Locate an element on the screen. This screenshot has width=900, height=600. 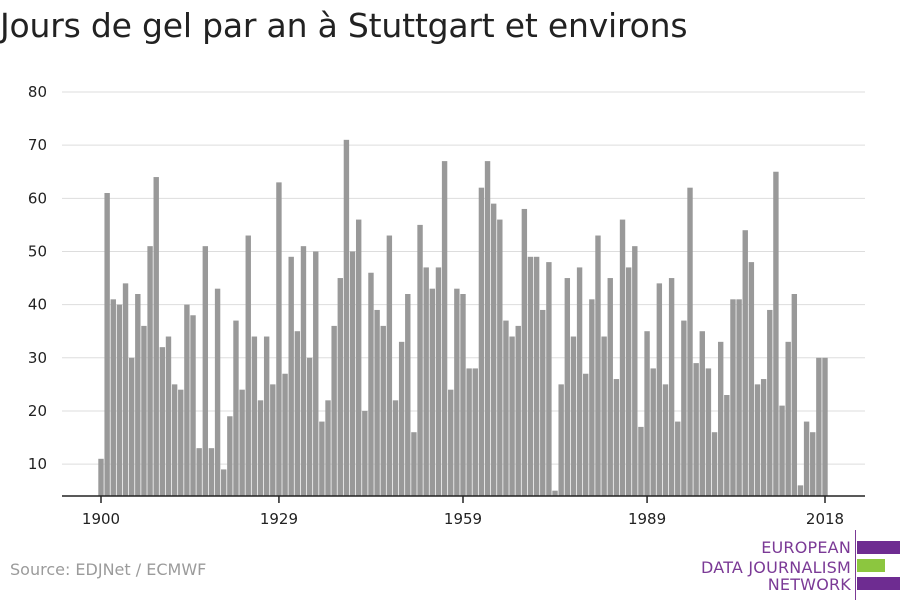
bar-1947 is located at coordinates (389, 365).